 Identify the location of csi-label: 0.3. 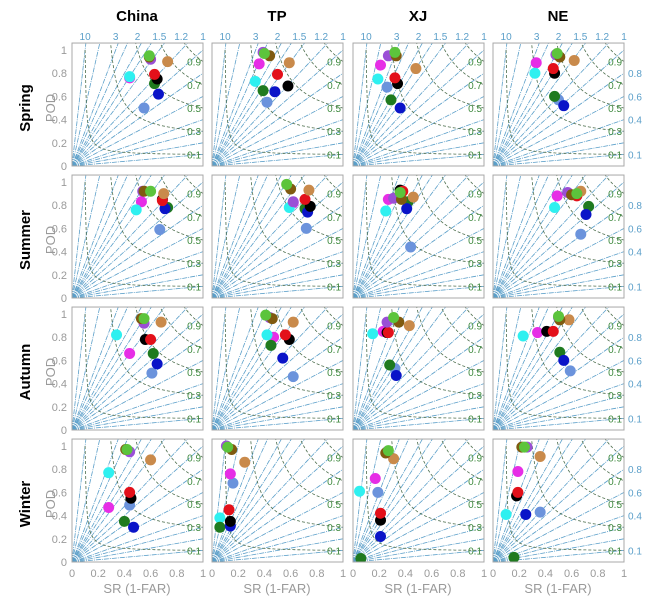
(334, 528).